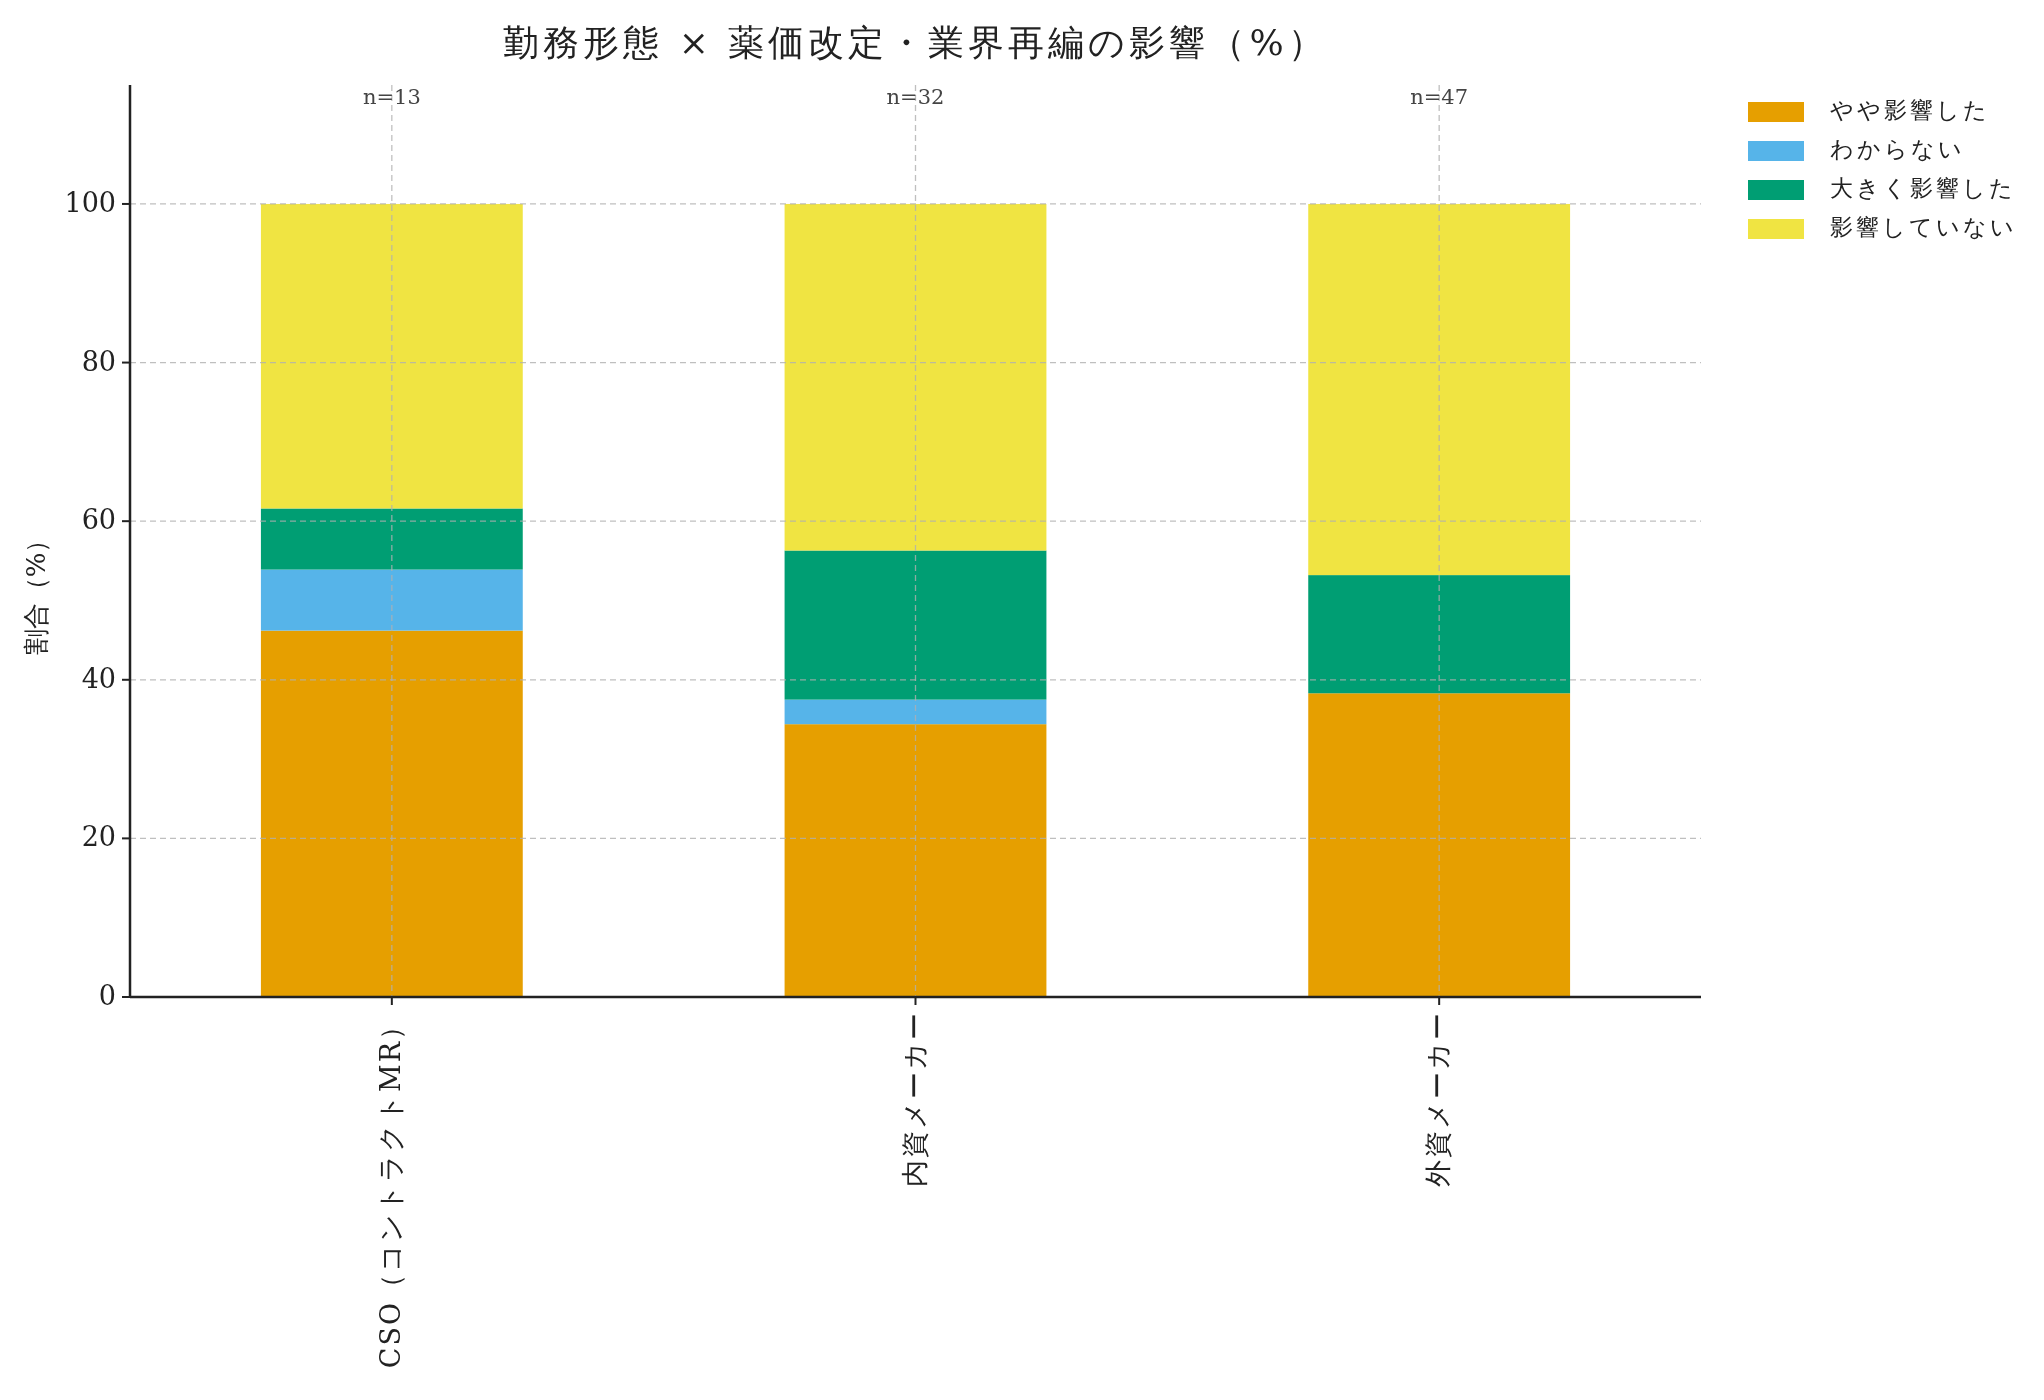 The height and width of the screenshot is (1400, 2044). I want to click on y-tick-label: 80, so click(98, 361).